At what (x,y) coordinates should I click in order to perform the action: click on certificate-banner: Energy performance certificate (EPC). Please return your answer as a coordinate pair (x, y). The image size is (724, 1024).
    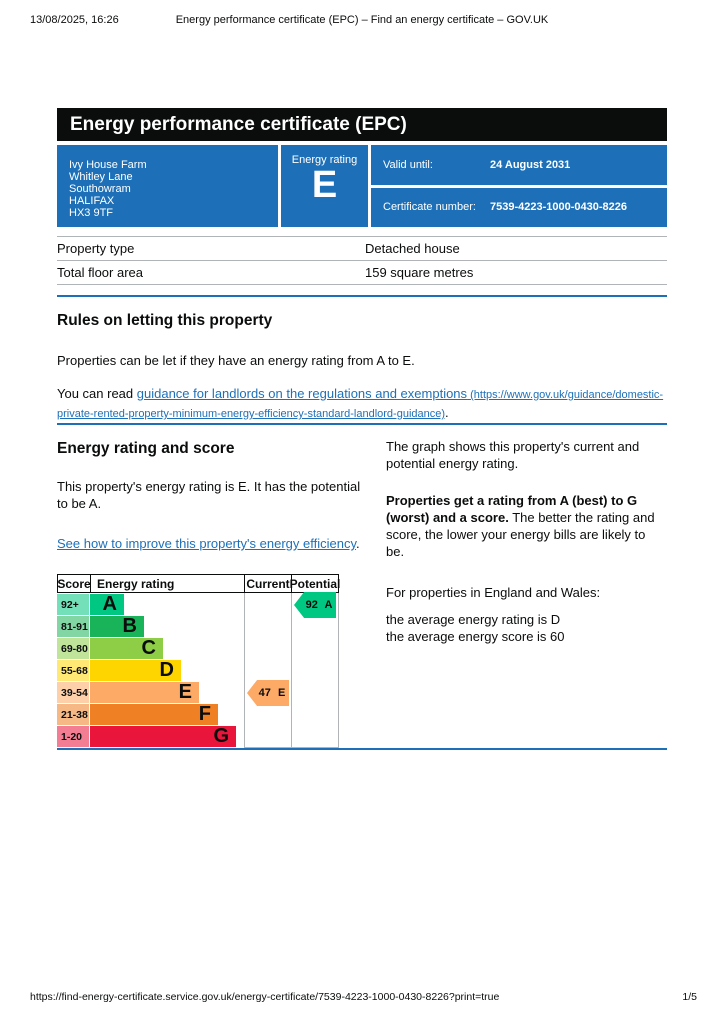
    Looking at the image, I should click on (362, 124).